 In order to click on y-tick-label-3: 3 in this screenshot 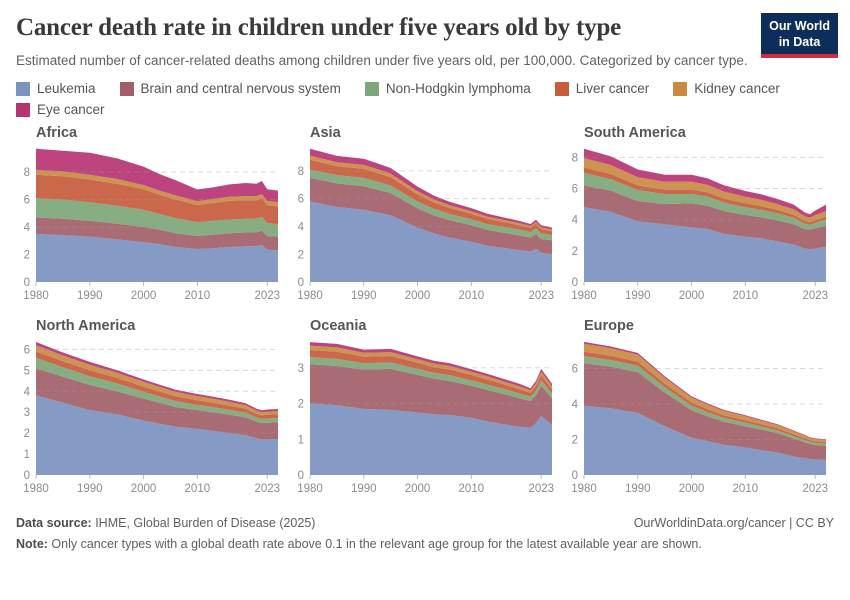, I will do `click(301, 369)`.